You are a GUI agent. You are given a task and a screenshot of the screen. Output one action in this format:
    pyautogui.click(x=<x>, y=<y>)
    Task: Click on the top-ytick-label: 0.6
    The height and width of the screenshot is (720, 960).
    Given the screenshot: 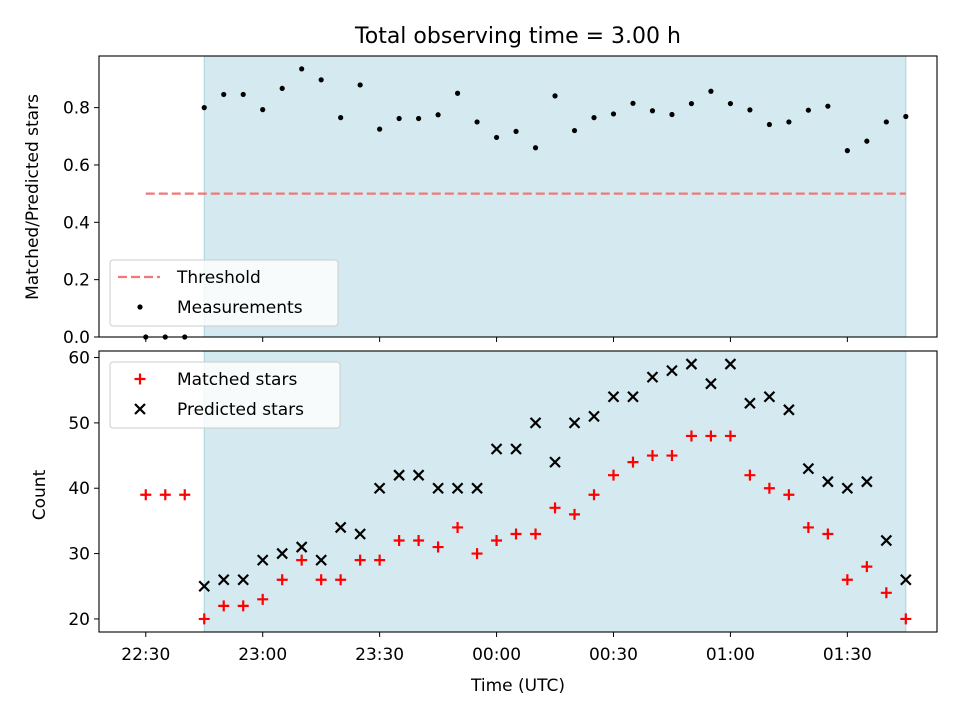 What is the action you would take?
    pyautogui.click(x=76, y=166)
    